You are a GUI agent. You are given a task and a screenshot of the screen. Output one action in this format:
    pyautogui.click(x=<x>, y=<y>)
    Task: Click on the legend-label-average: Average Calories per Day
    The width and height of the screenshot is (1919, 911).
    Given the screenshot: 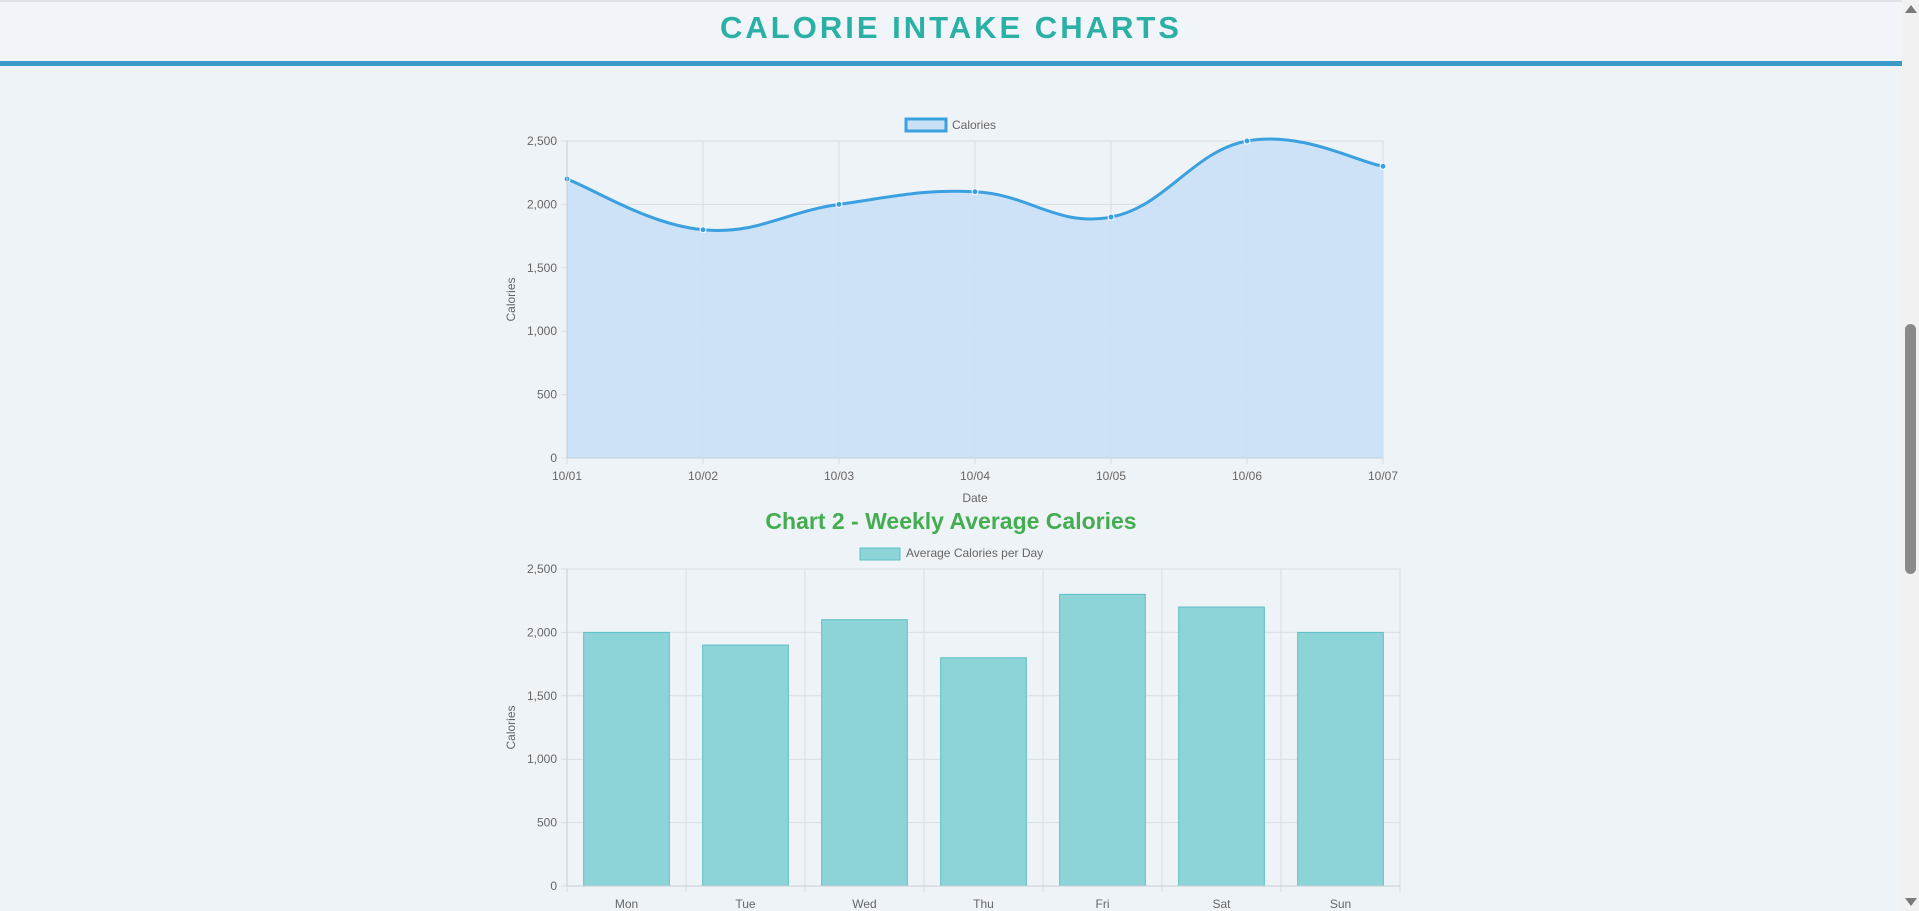 What is the action you would take?
    pyautogui.click(x=974, y=553)
    